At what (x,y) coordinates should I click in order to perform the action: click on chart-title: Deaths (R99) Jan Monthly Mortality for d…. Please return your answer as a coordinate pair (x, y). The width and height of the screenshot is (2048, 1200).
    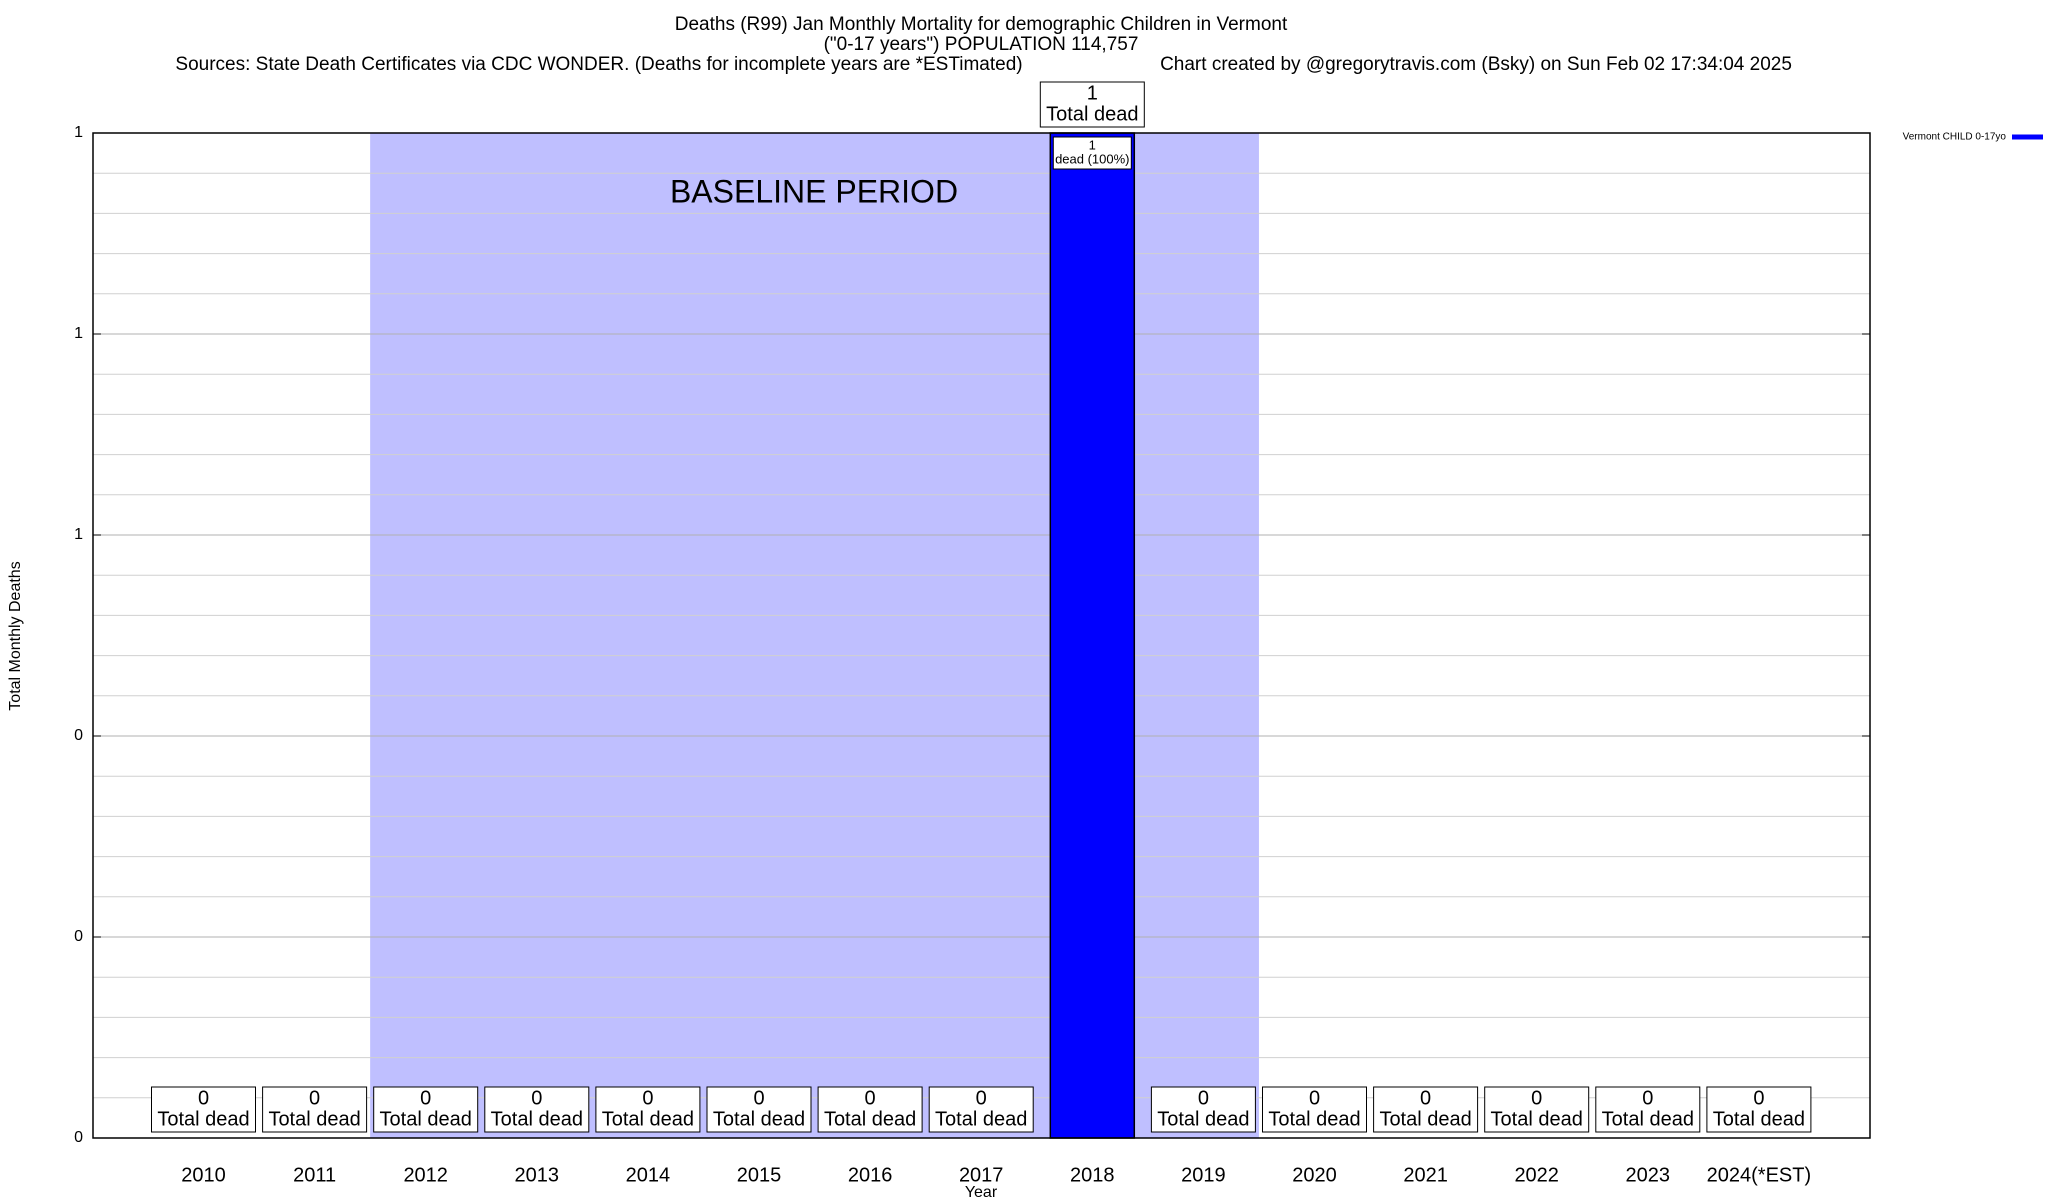
    Looking at the image, I should click on (981, 24).